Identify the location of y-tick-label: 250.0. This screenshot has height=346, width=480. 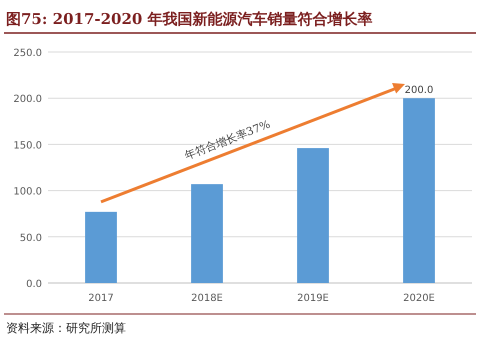
(27, 53).